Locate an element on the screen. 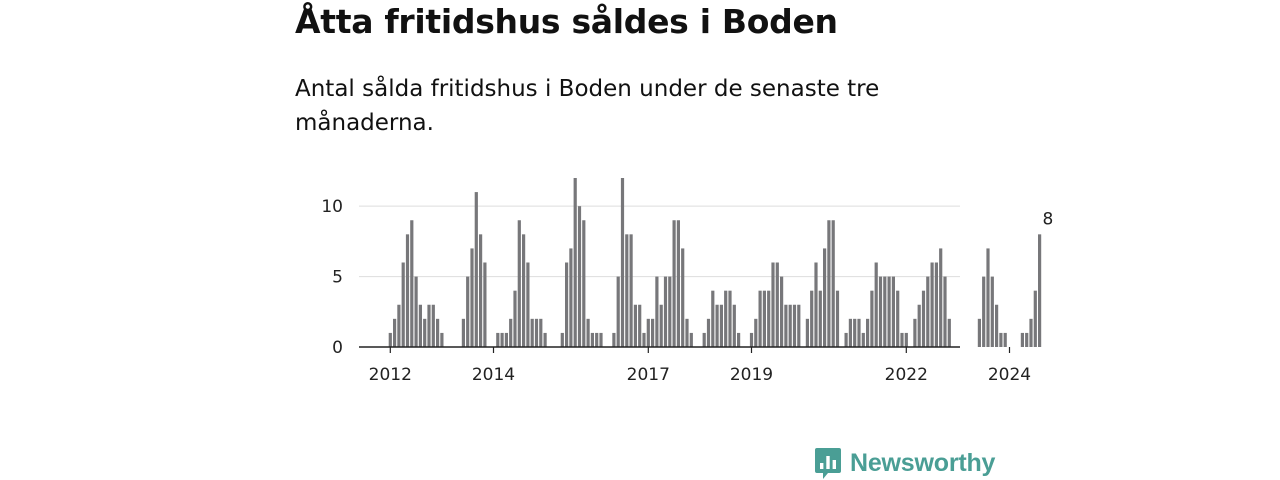 Image resolution: width=1280 pixels, height=480 pixels. x-tick-label: 2019 is located at coordinates (751, 375).